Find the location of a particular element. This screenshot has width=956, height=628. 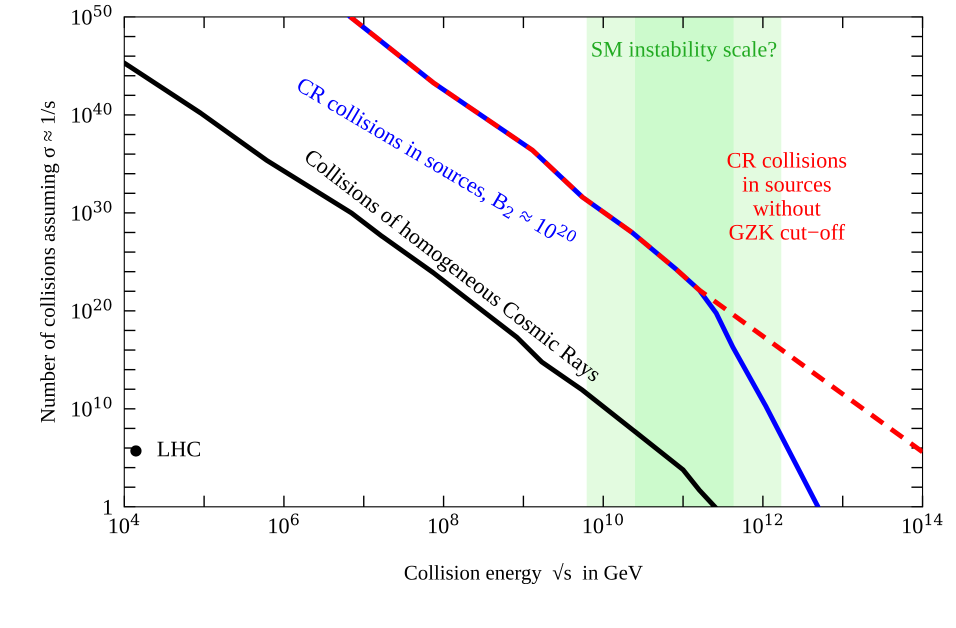

y-tick-label: 10$^{40}$ is located at coordinates (92, 112).